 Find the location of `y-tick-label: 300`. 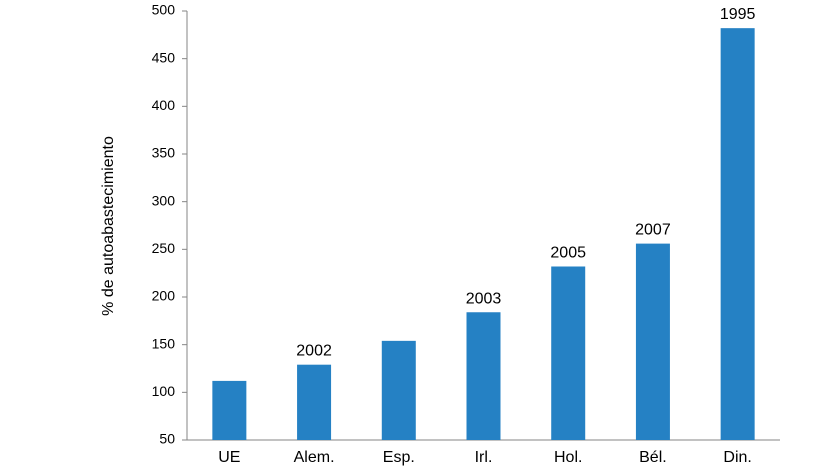

y-tick-label: 300 is located at coordinates (164, 200).